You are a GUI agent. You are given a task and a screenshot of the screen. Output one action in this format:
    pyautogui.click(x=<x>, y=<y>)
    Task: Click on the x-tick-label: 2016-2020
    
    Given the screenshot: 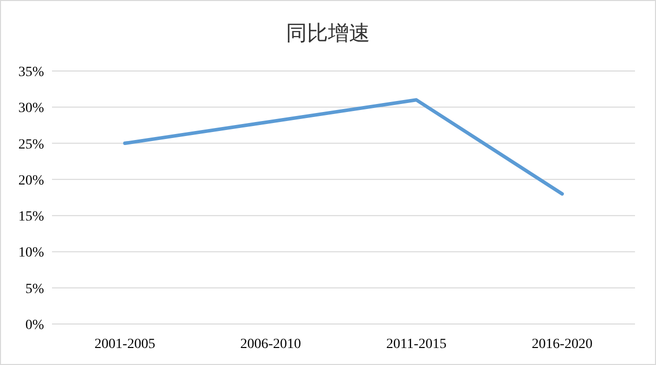 What is the action you would take?
    pyautogui.click(x=562, y=344)
    